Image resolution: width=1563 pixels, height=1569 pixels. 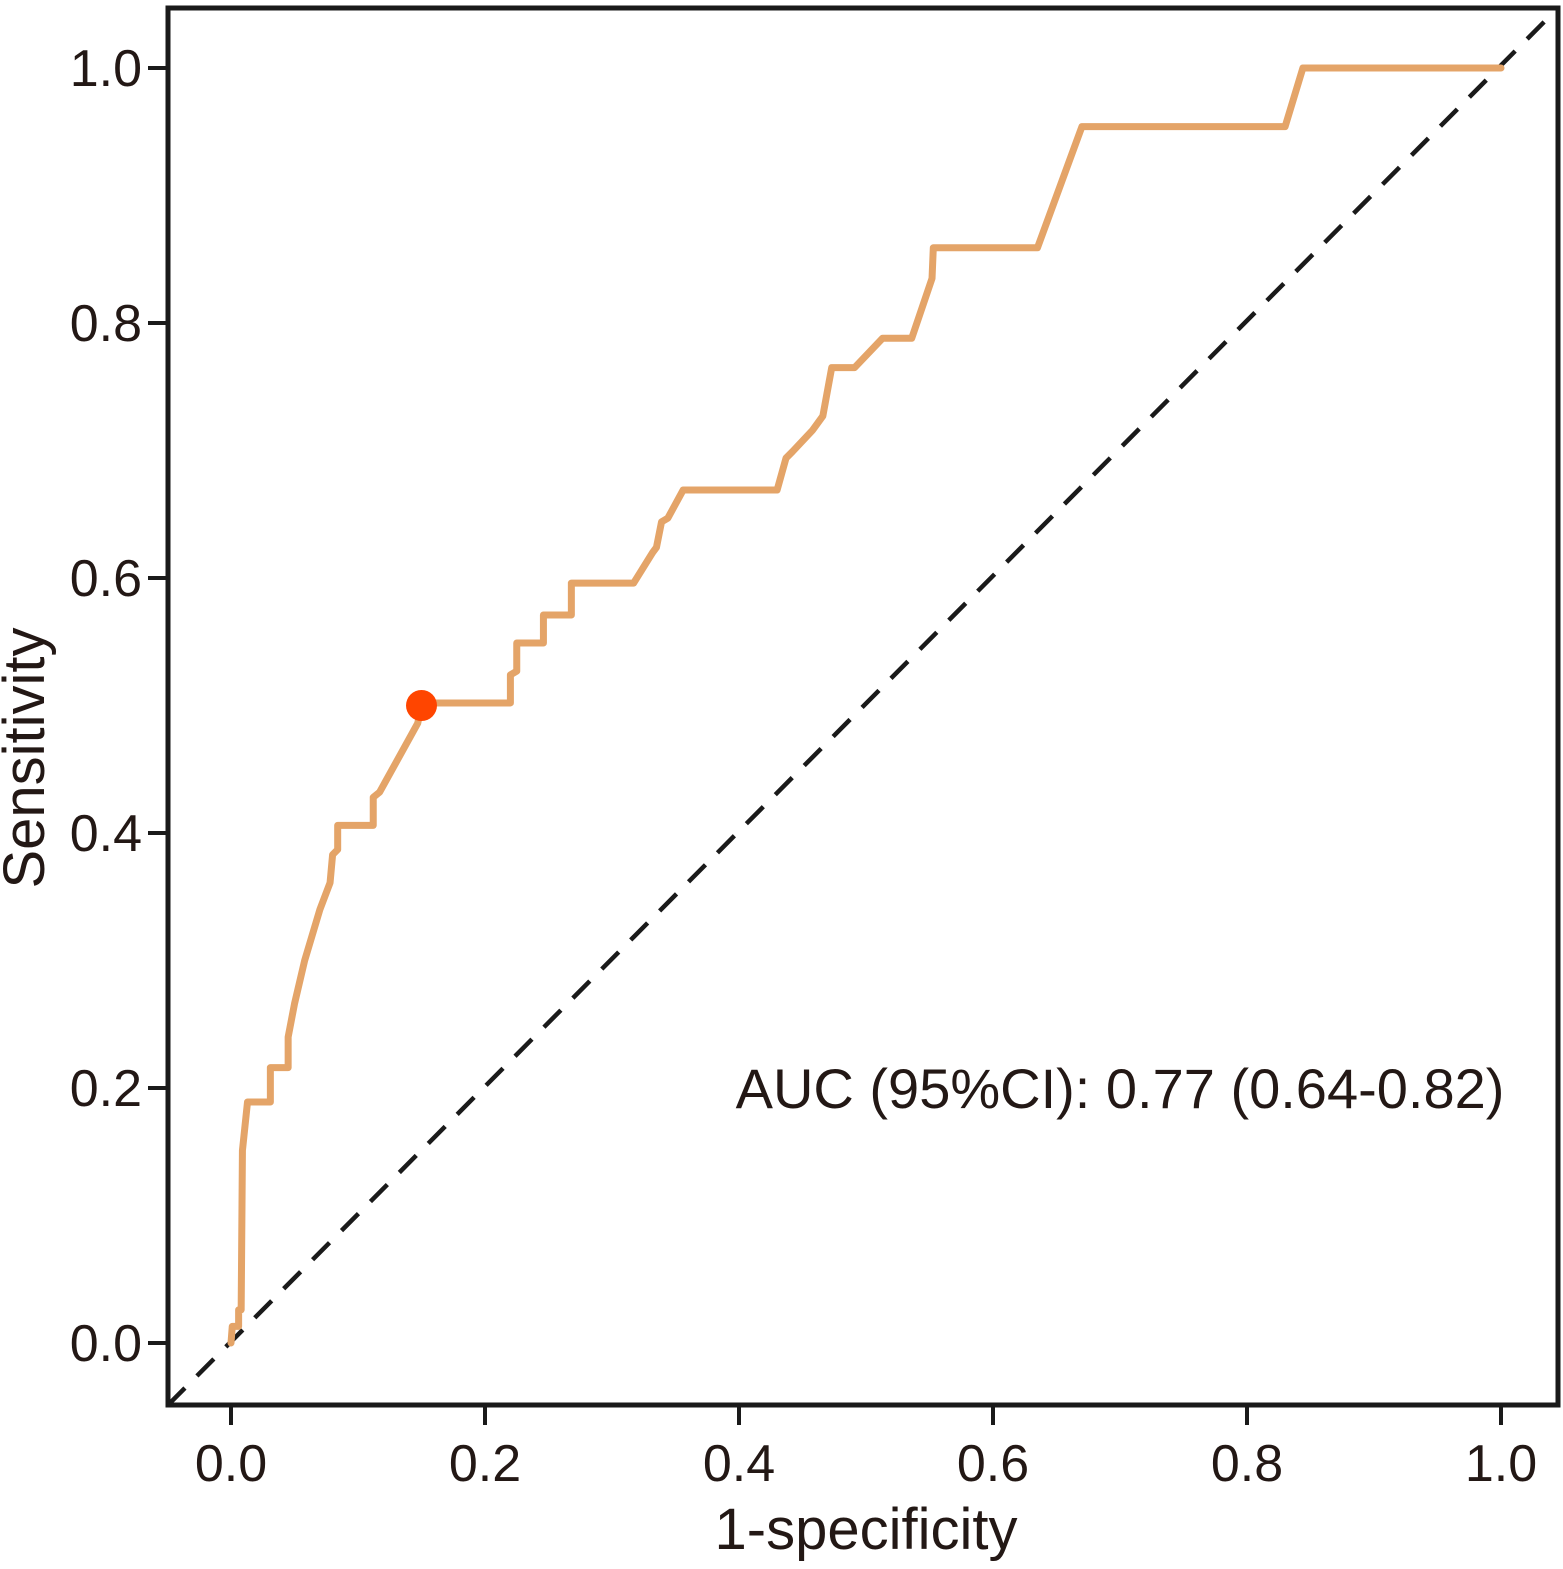 What do you see at coordinates (106, 579) in the screenshot?
I see `y-tick-label: 0.6` at bounding box center [106, 579].